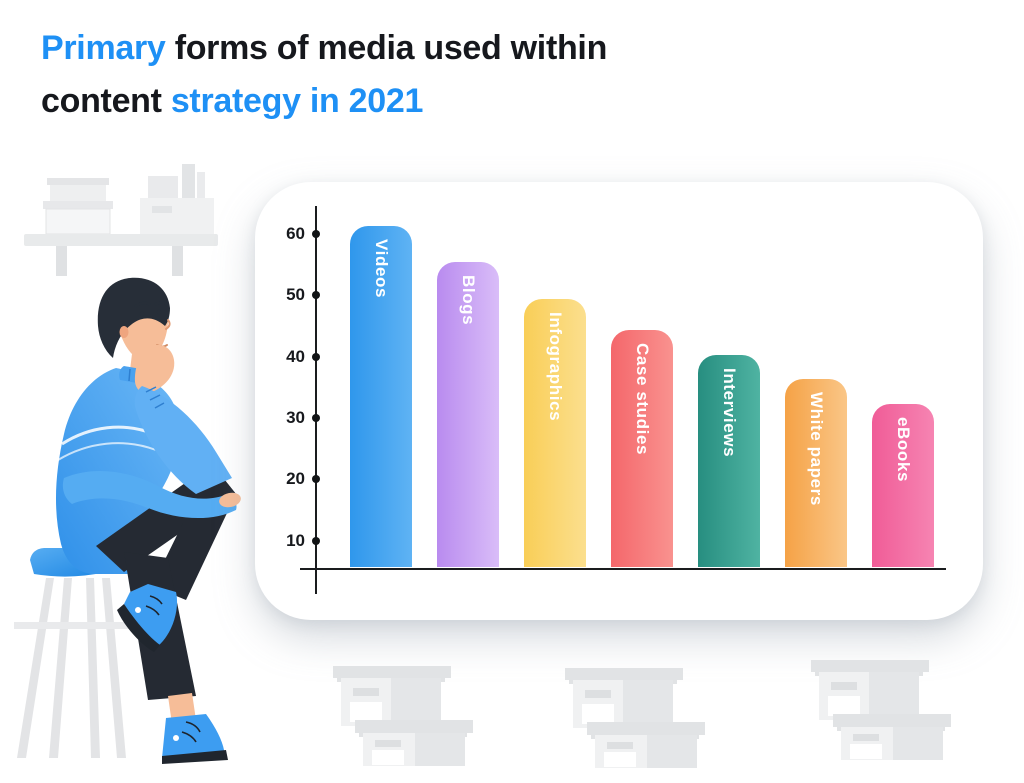  Describe the element at coordinates (316, 400) in the screenshot. I see `y-axis` at that location.